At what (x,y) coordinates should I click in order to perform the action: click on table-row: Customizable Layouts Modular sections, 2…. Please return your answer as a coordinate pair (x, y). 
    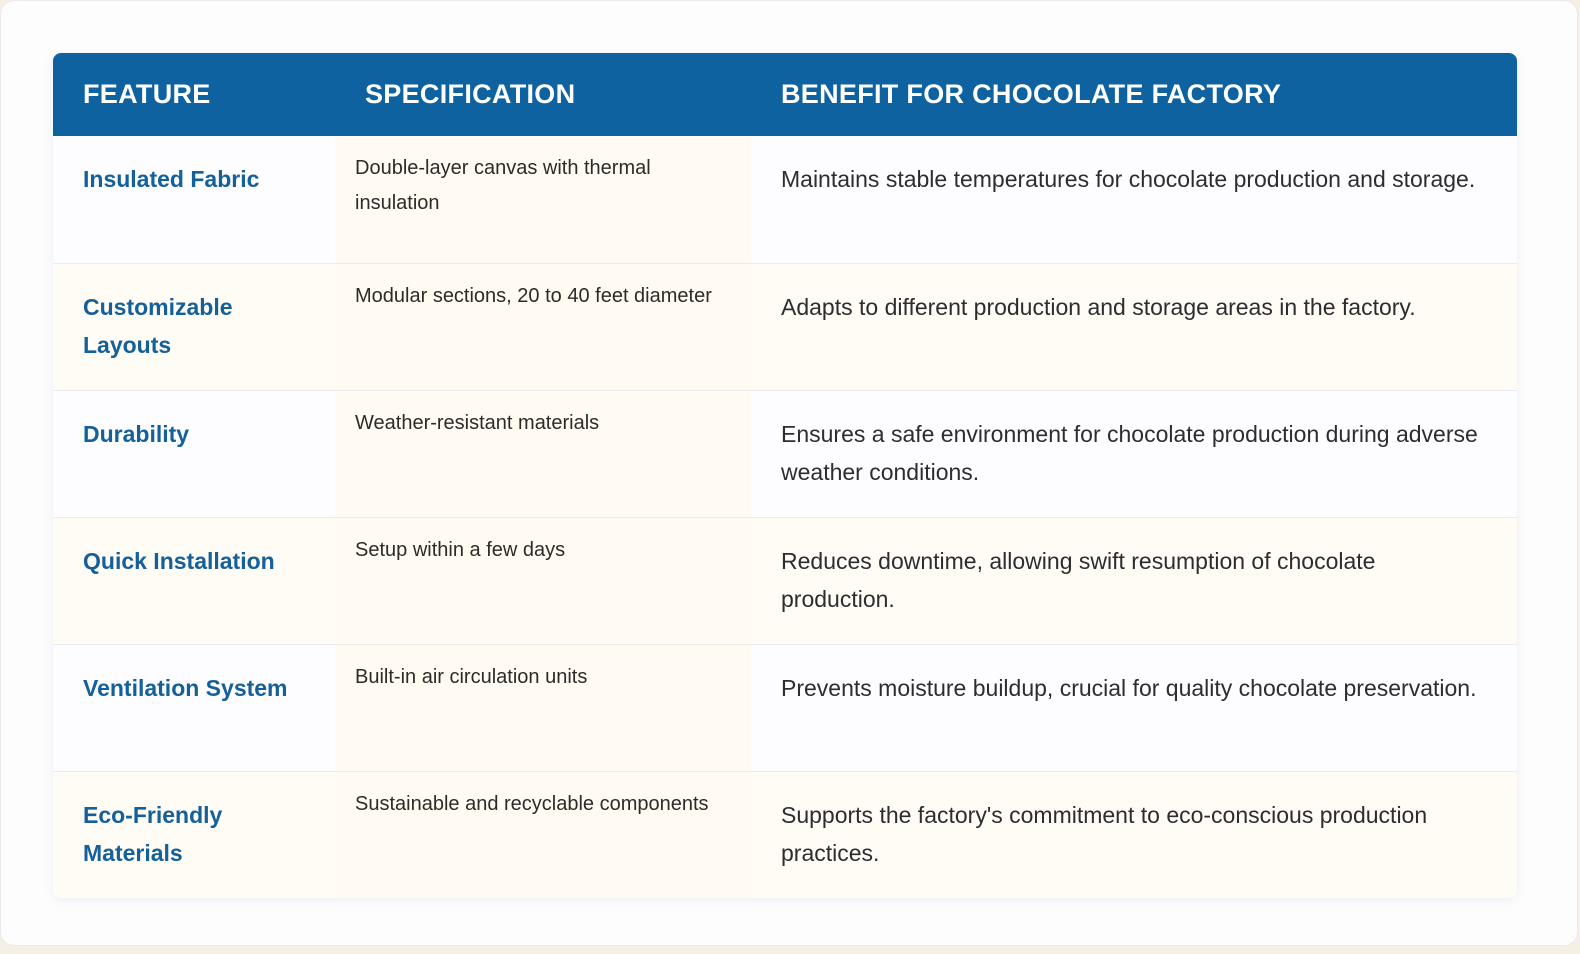
    Looking at the image, I should click on (785, 326).